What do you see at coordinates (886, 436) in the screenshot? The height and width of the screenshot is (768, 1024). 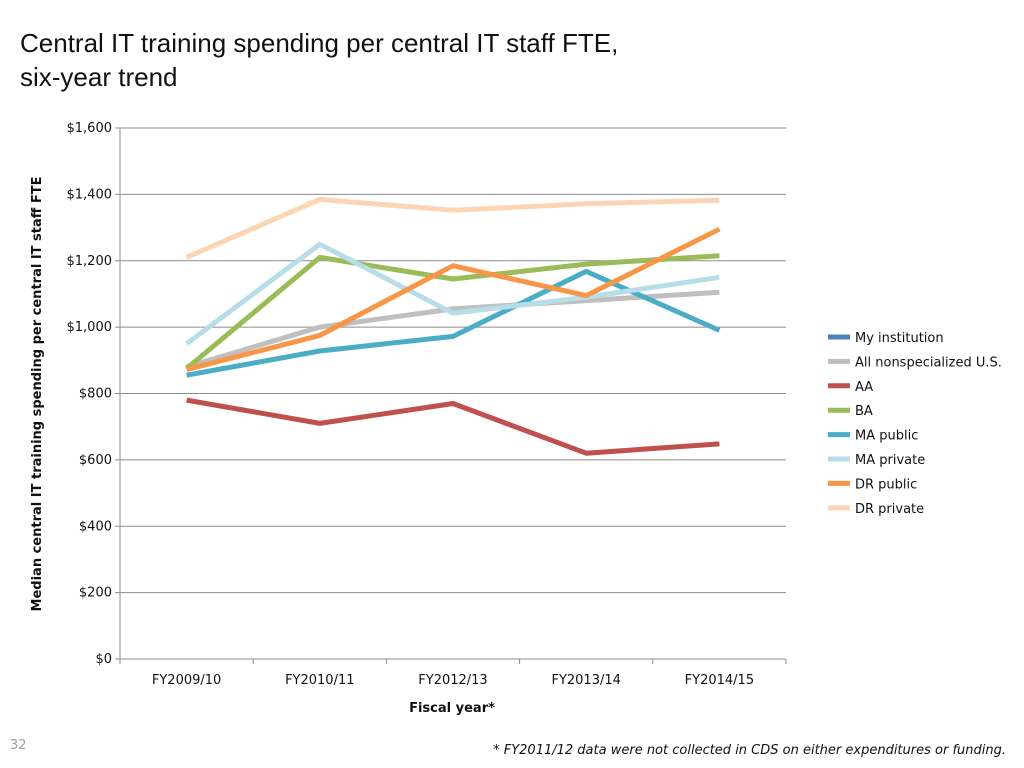 I see `legend-label: MA public` at bounding box center [886, 436].